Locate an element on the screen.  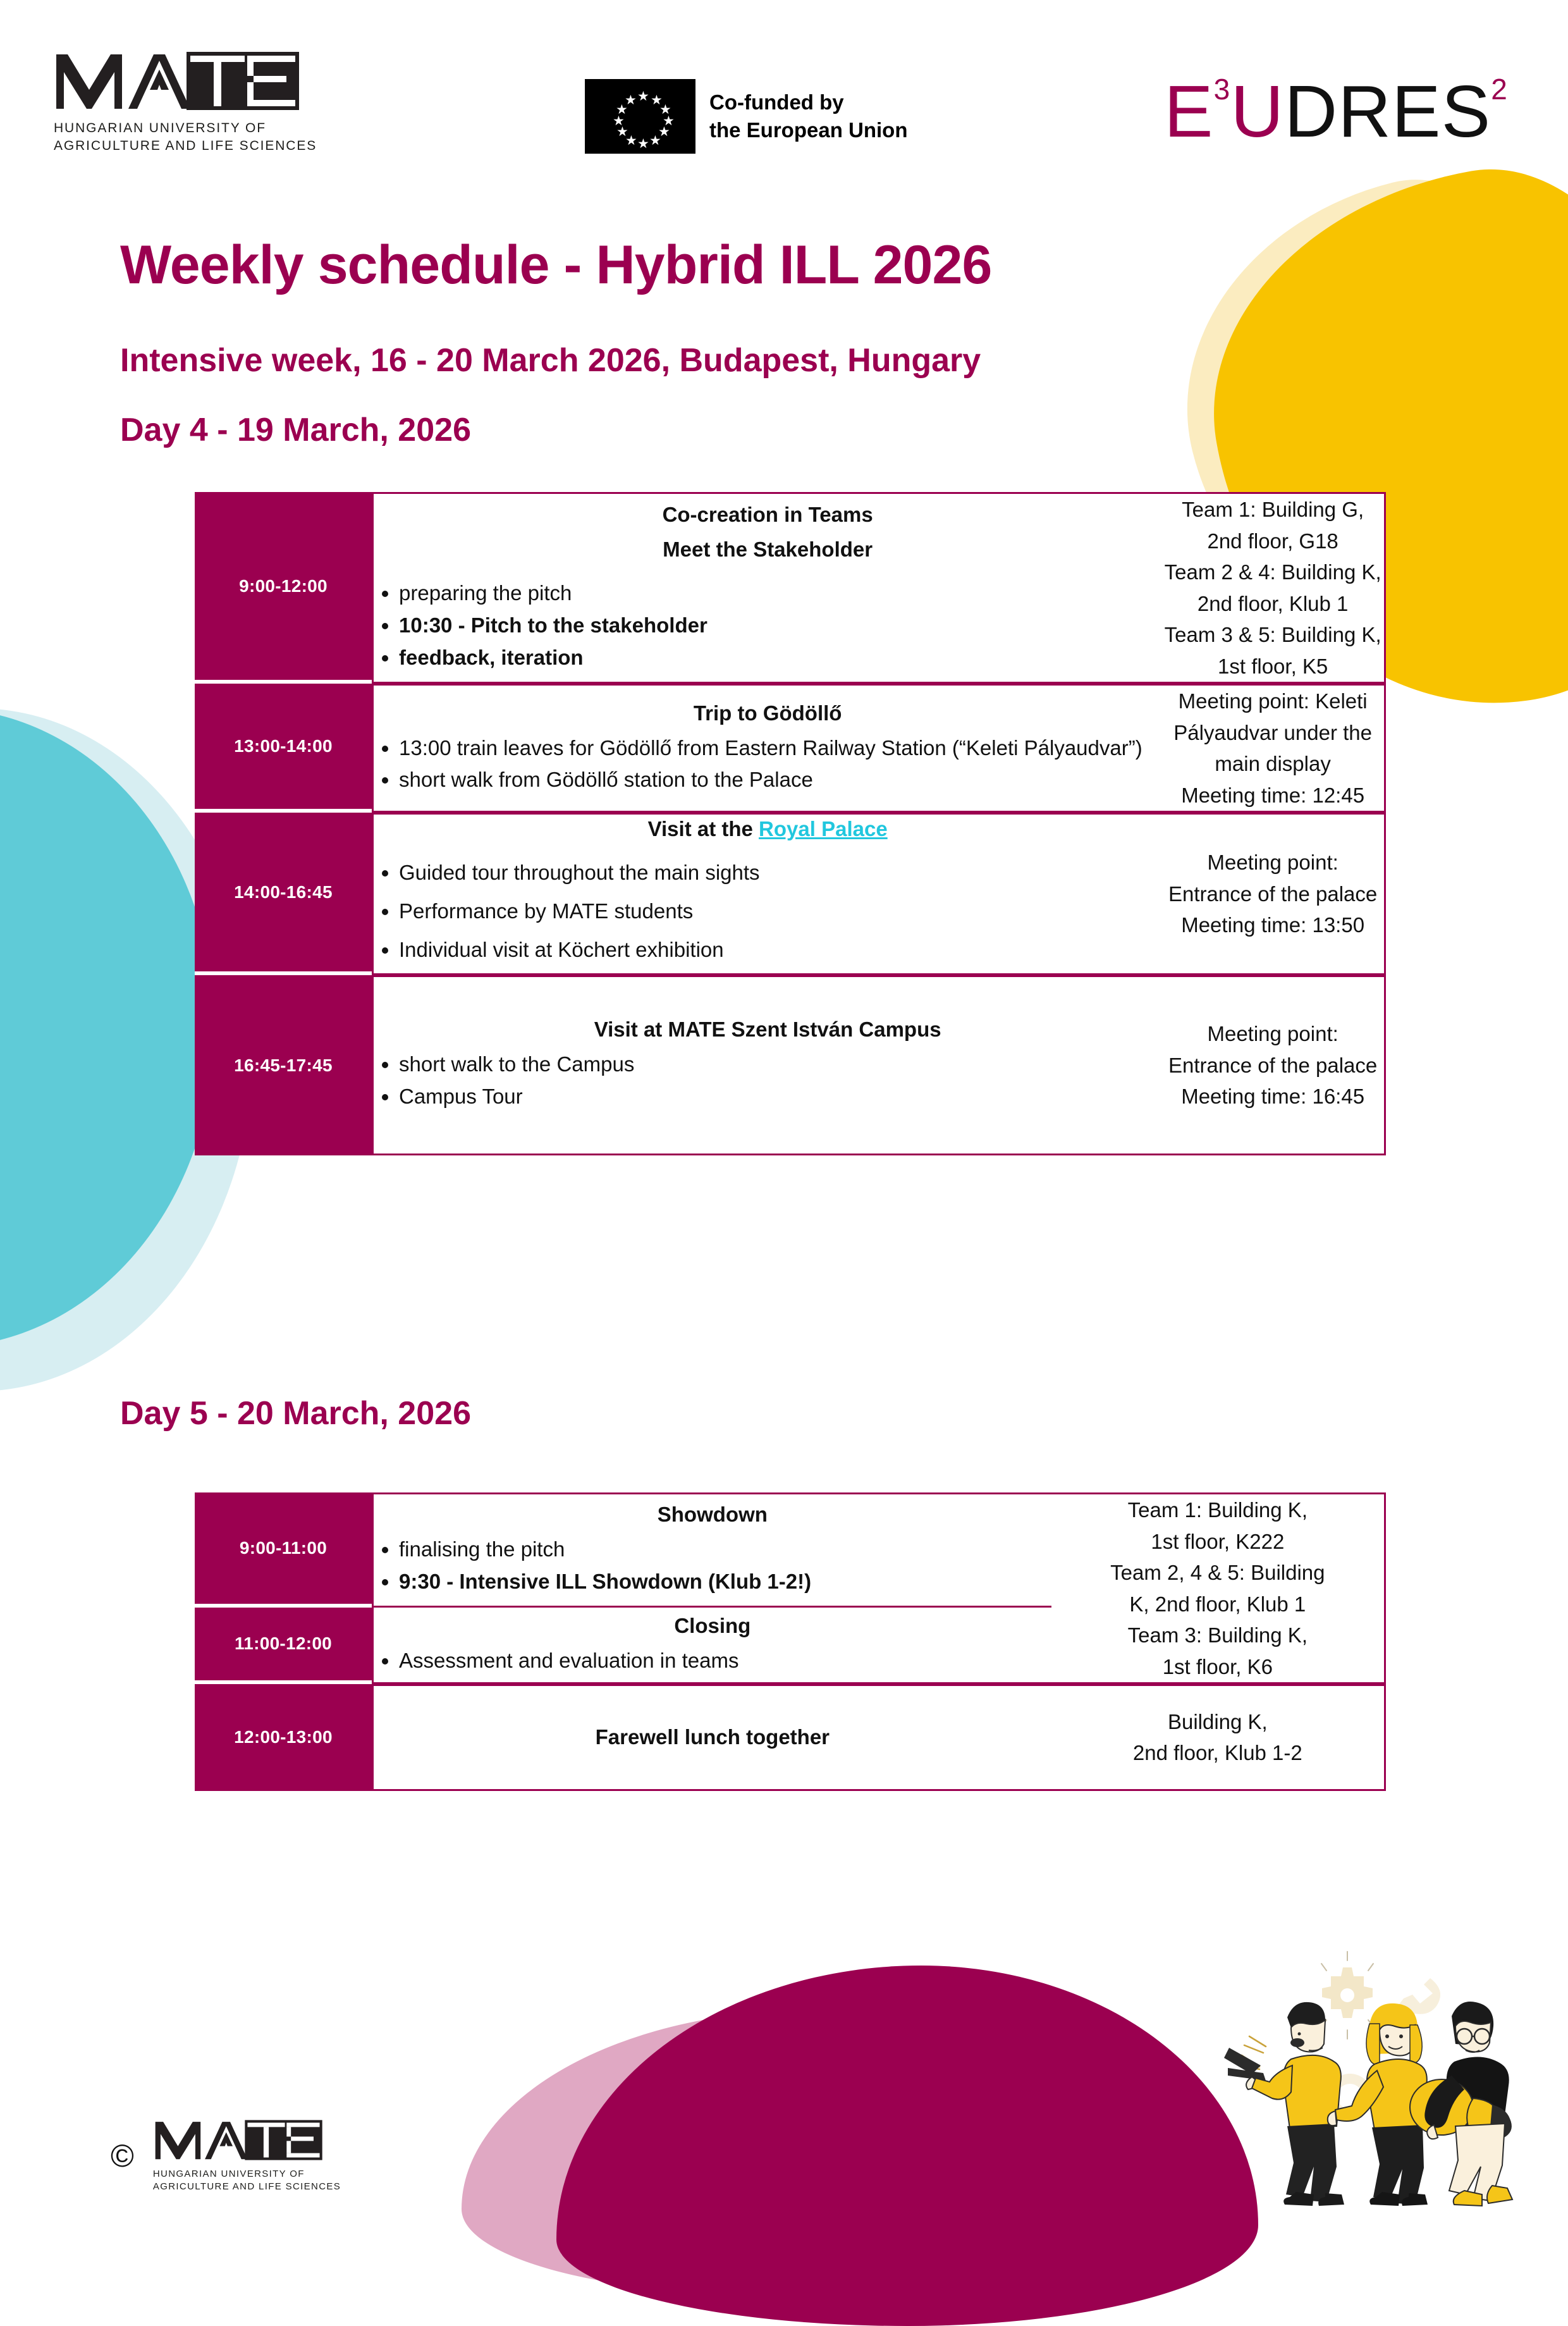
location-line: Team 2, 4 & 5: Building is located at coordinates (1217, 1572).